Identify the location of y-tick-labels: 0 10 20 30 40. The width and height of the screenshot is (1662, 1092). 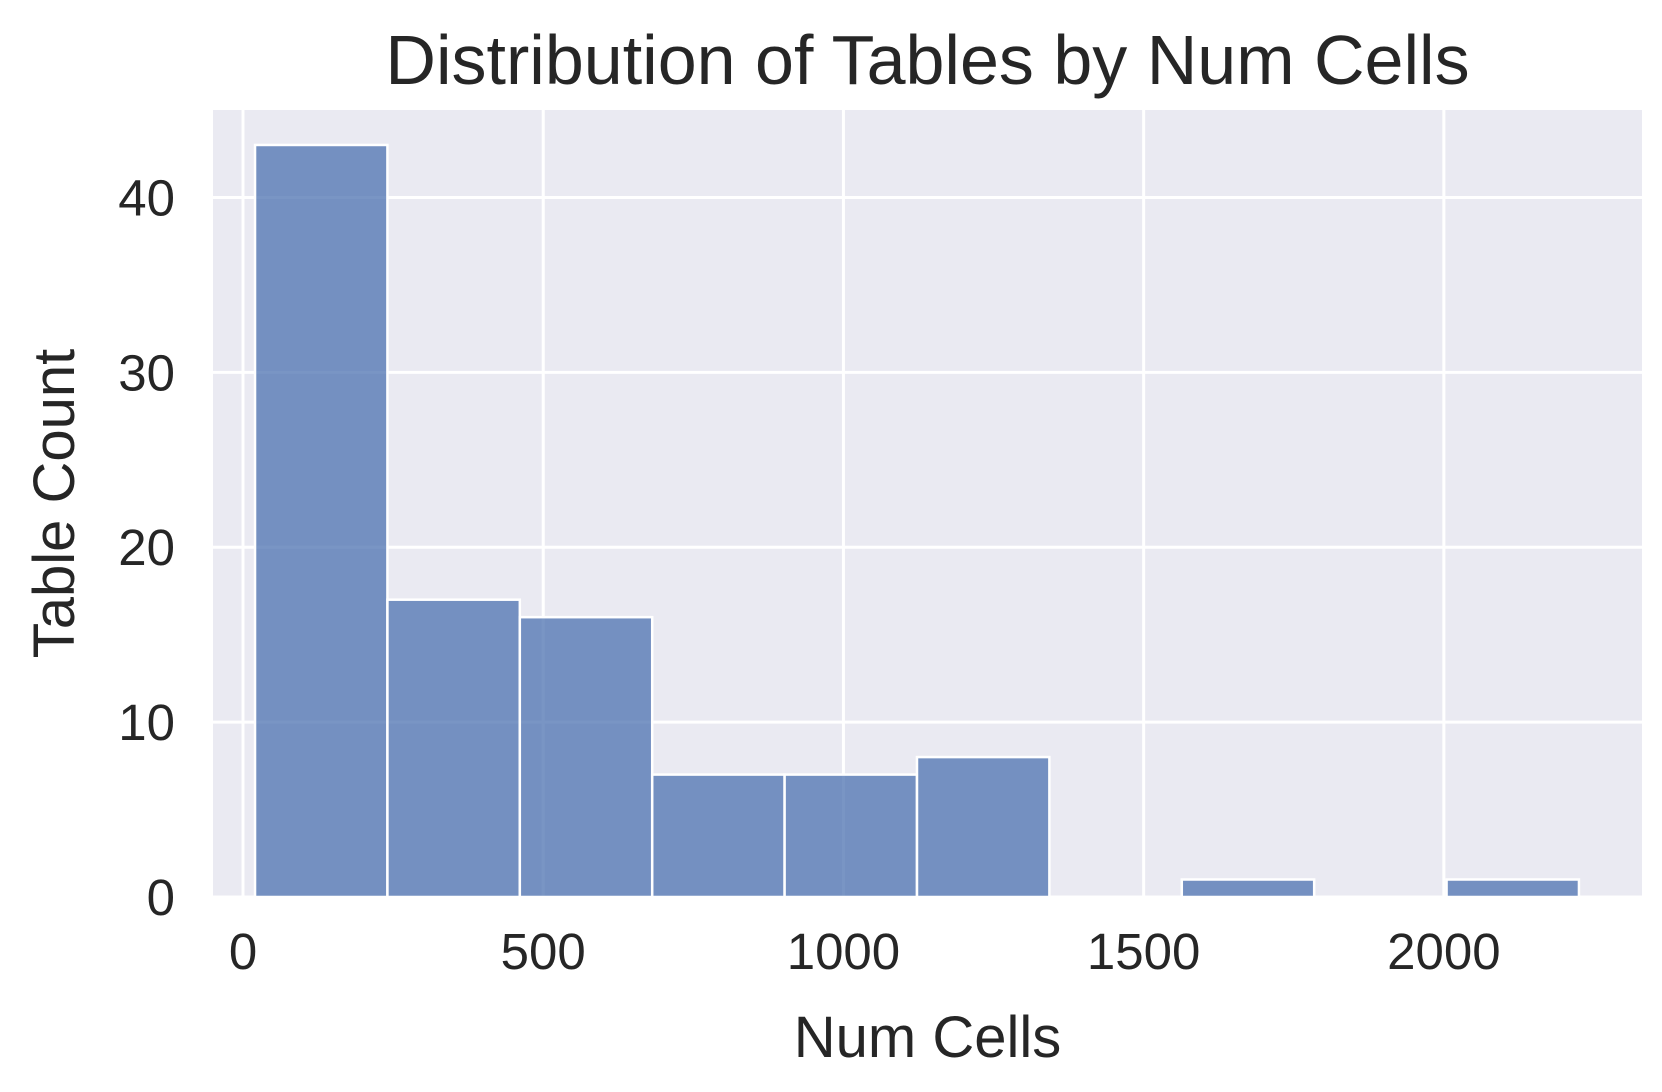
(146, 547).